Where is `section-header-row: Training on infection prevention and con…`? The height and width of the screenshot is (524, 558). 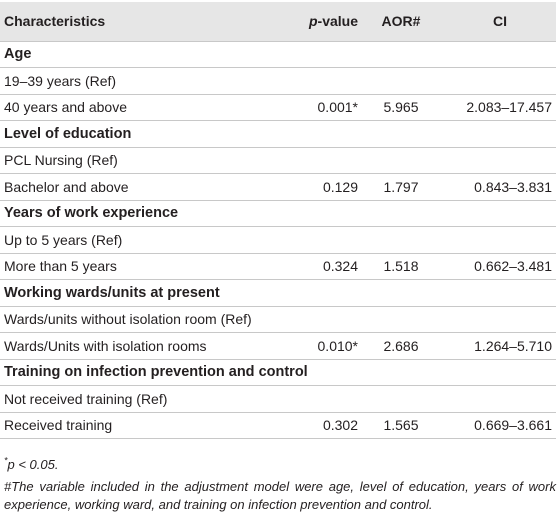 section-header-row: Training on infection prevention and con… is located at coordinates (278, 372).